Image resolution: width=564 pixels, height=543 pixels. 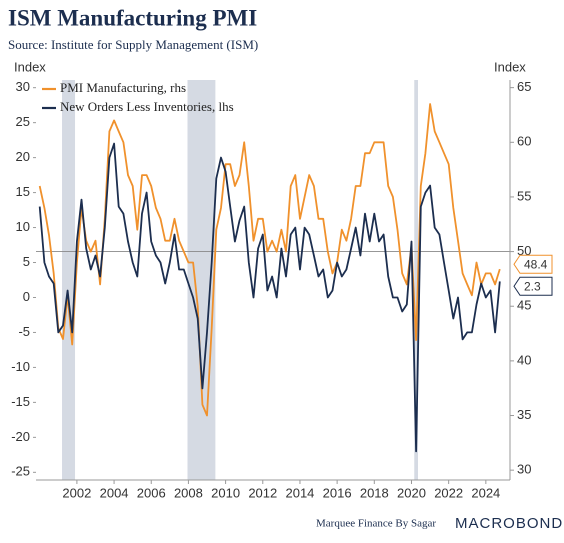 I want to click on y2-tick-label: 60, so click(x=524, y=141).